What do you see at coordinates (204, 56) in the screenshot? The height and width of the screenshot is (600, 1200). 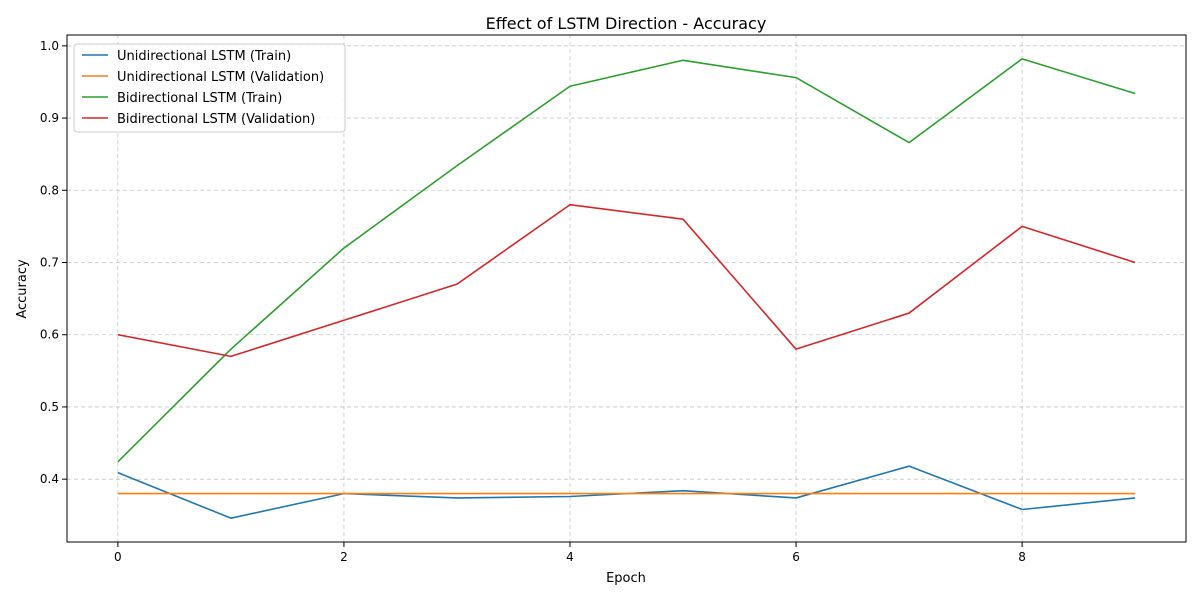 I see `legend-label-0: Unidirectional LSTM (Train)` at bounding box center [204, 56].